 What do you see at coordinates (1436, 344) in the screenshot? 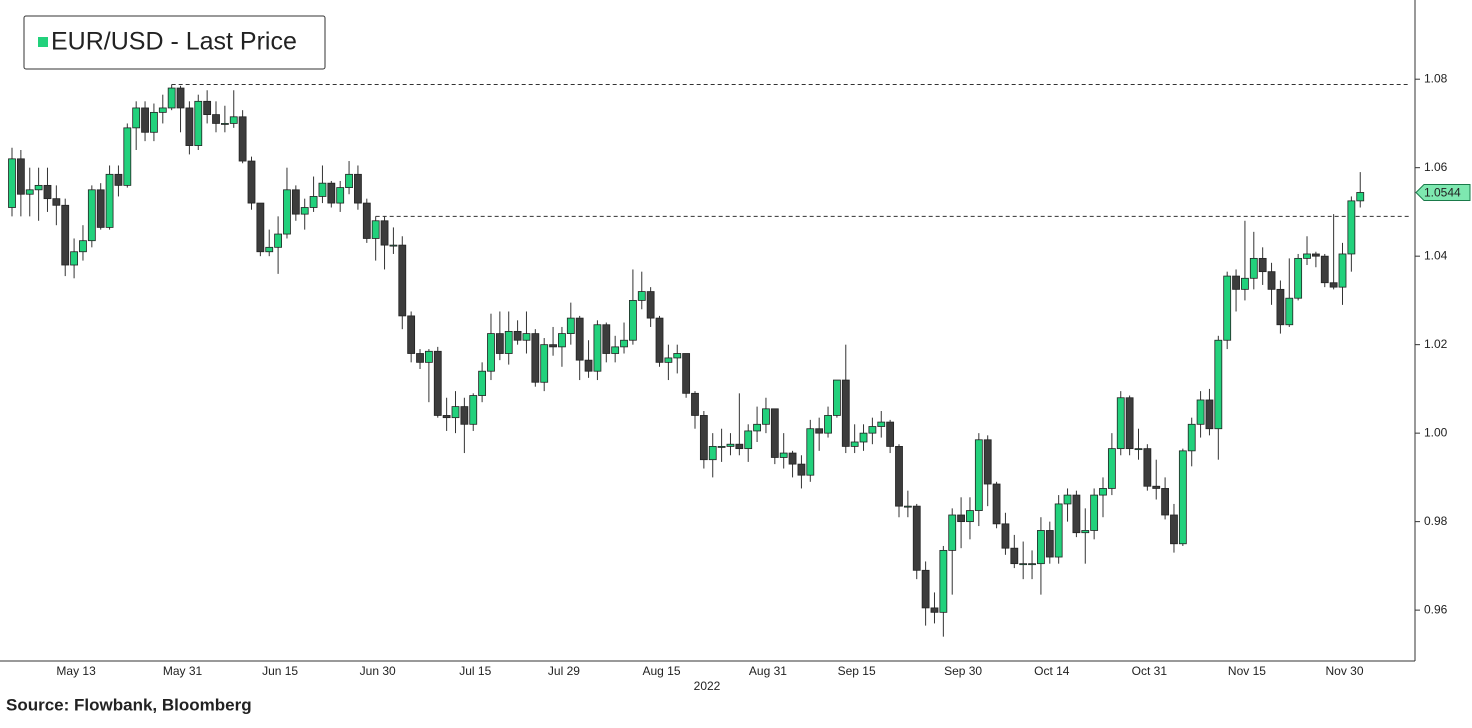
I see `y-tick-label: 1.02` at bounding box center [1436, 344].